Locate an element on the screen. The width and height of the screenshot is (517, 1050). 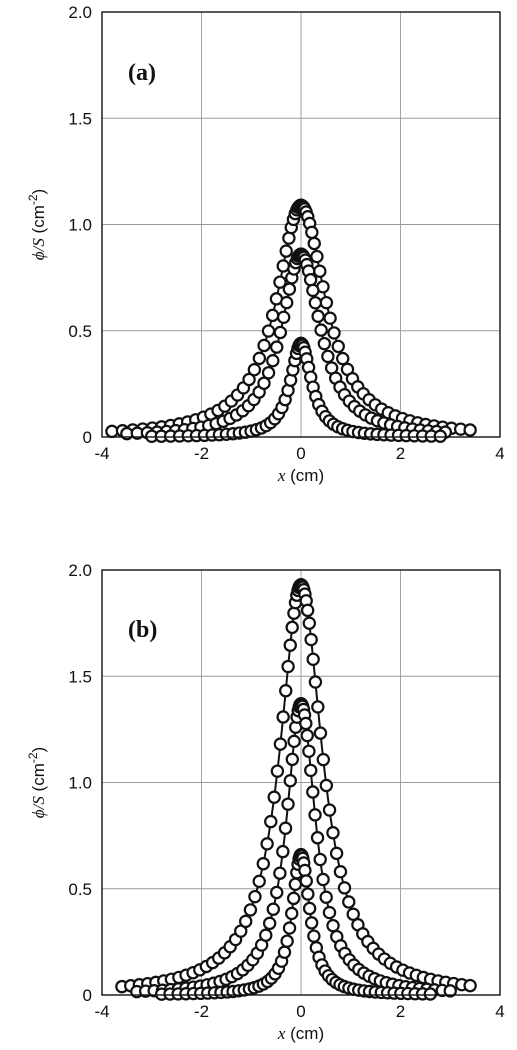
x-tick-label: -2 is located at coordinates (201, 1011).